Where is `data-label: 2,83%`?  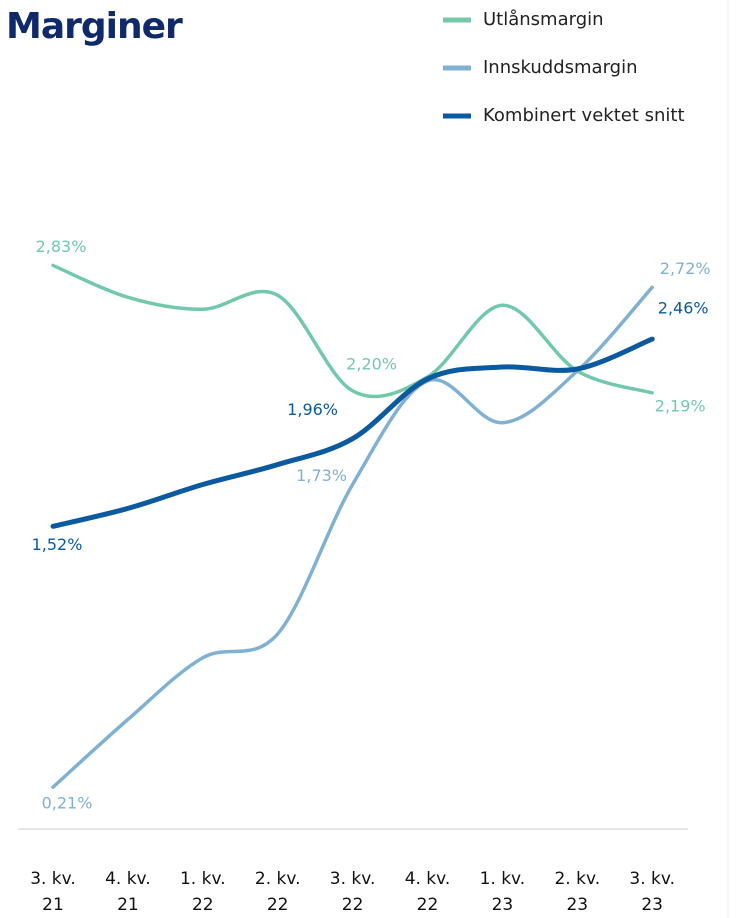
data-label: 2,83% is located at coordinates (61, 246).